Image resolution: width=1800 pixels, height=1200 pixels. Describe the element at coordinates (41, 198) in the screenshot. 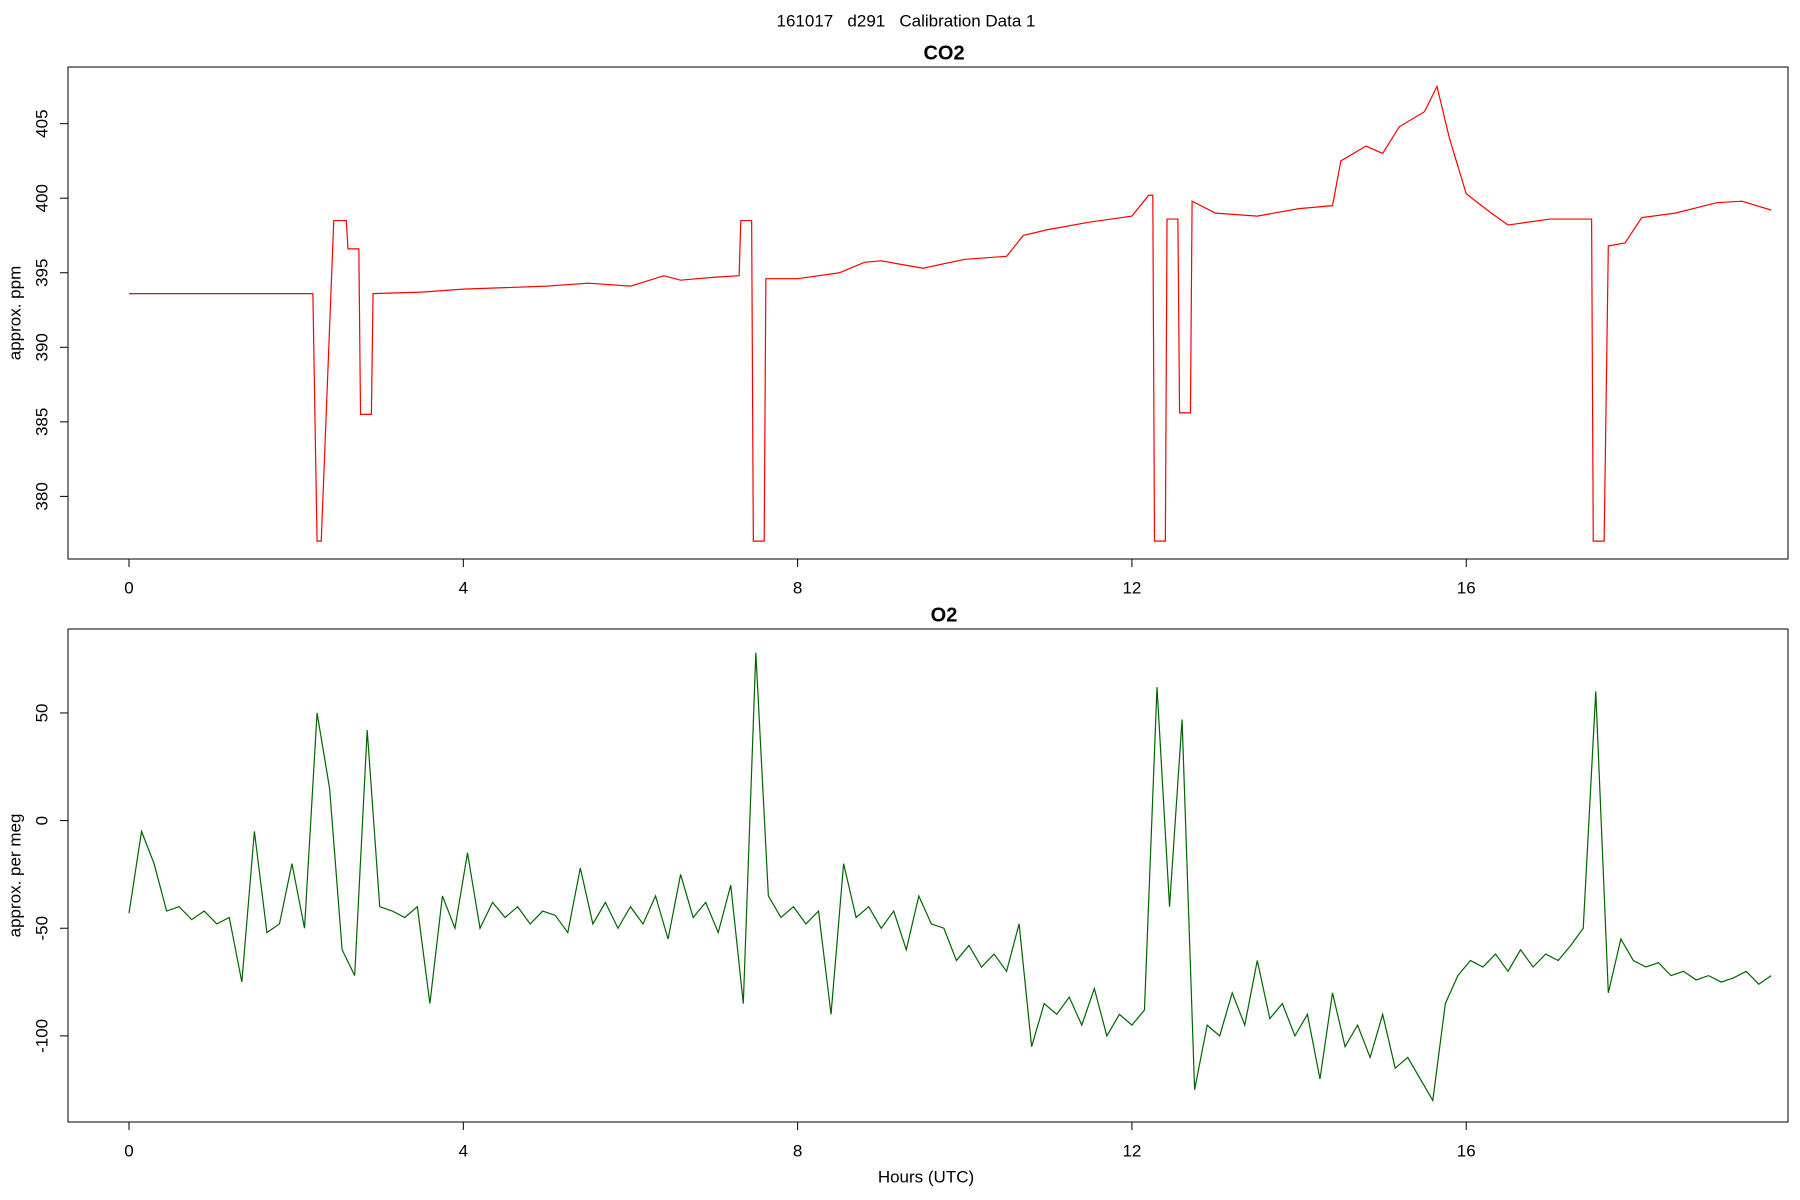

I see `y-tick-label: 400` at that location.